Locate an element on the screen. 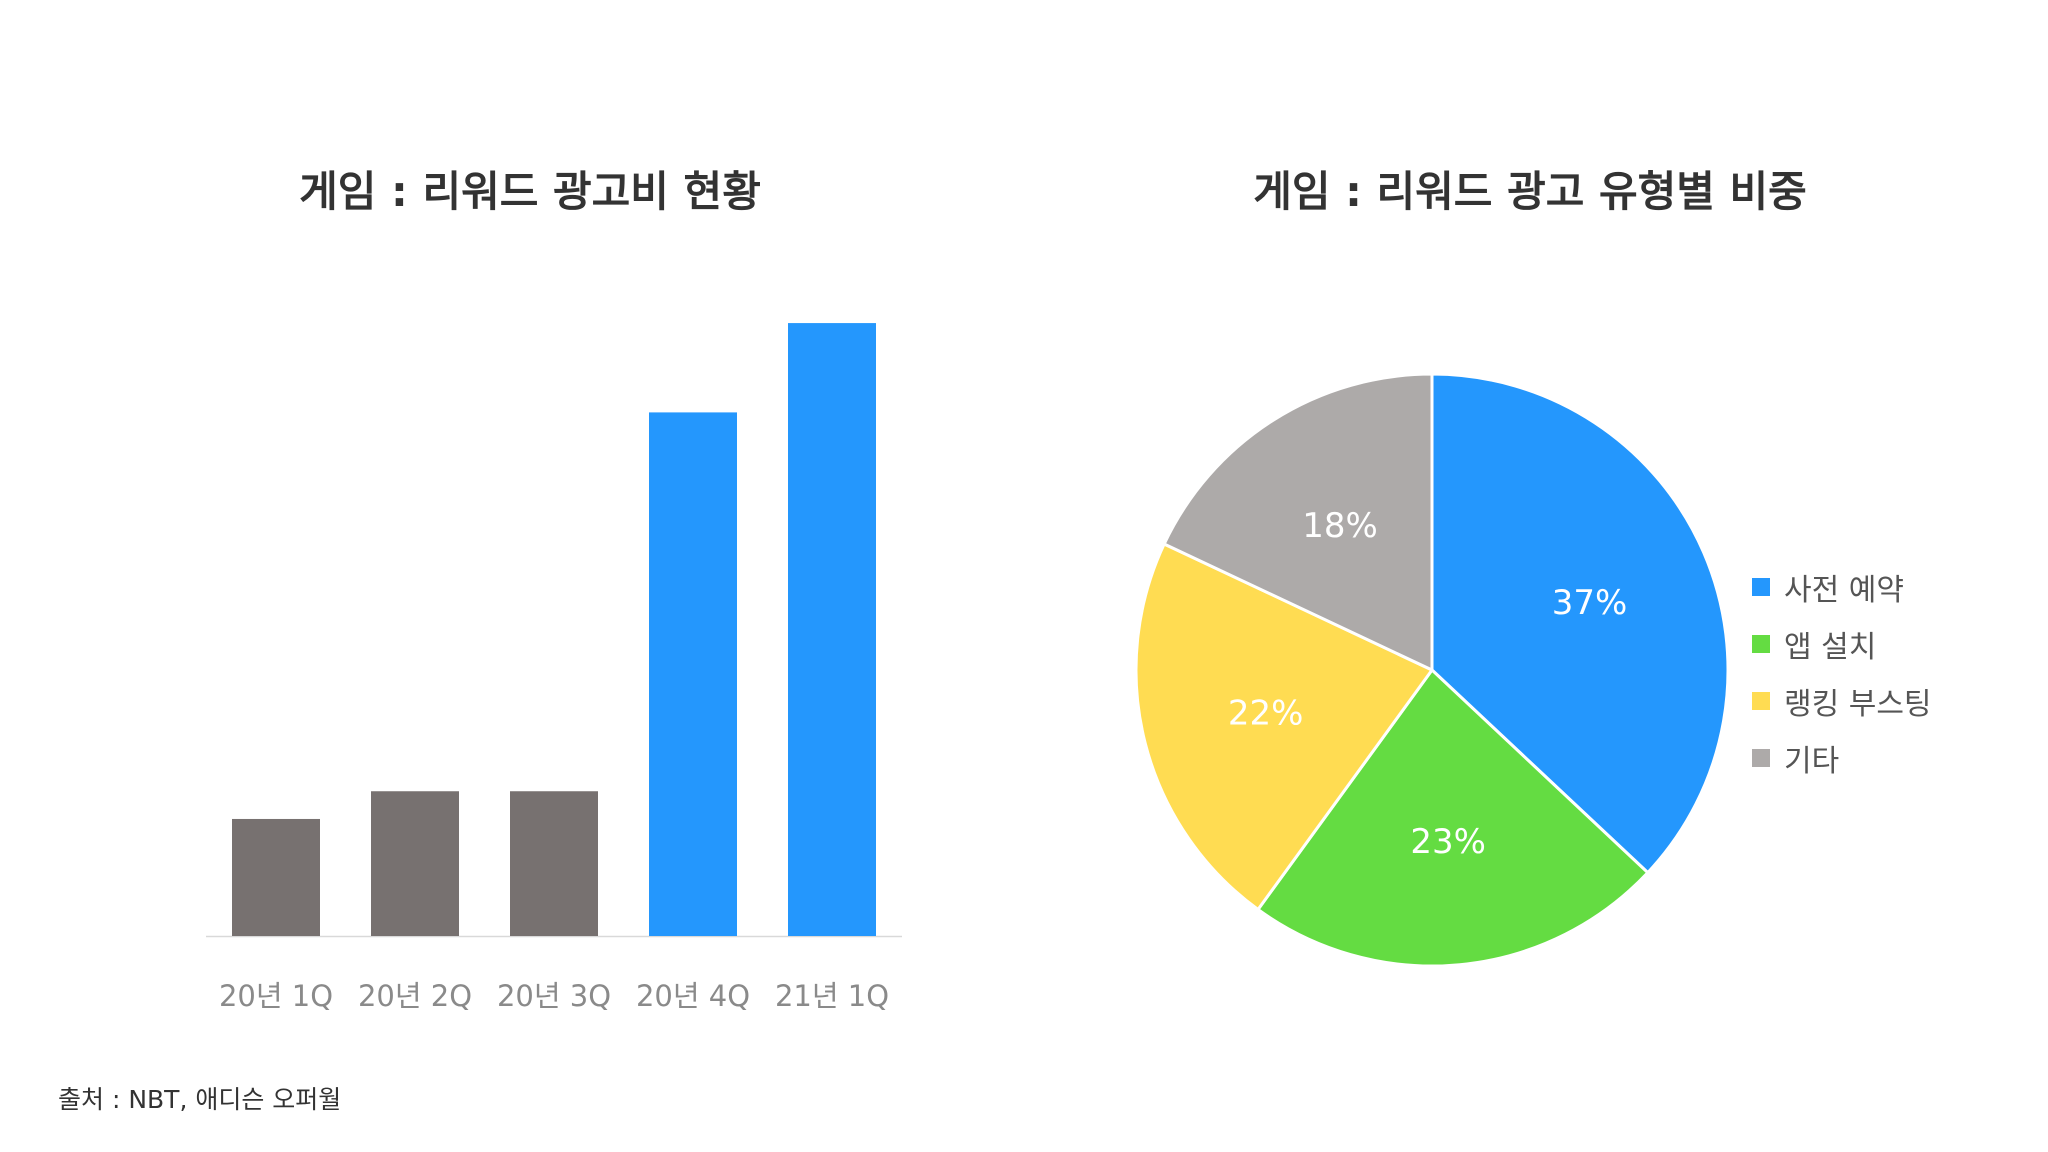 Image resolution: width=2048 pixels, height=1152 pixels. pie-slice-label: 18% is located at coordinates (1340, 526).